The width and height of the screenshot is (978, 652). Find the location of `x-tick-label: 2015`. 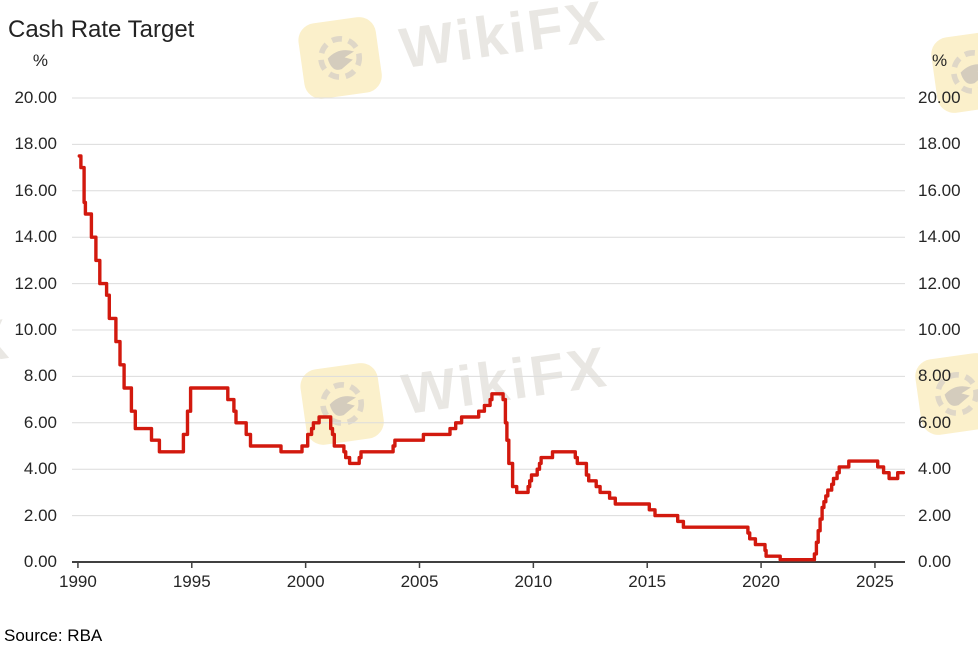

x-tick-label: 2015 is located at coordinates (647, 581).